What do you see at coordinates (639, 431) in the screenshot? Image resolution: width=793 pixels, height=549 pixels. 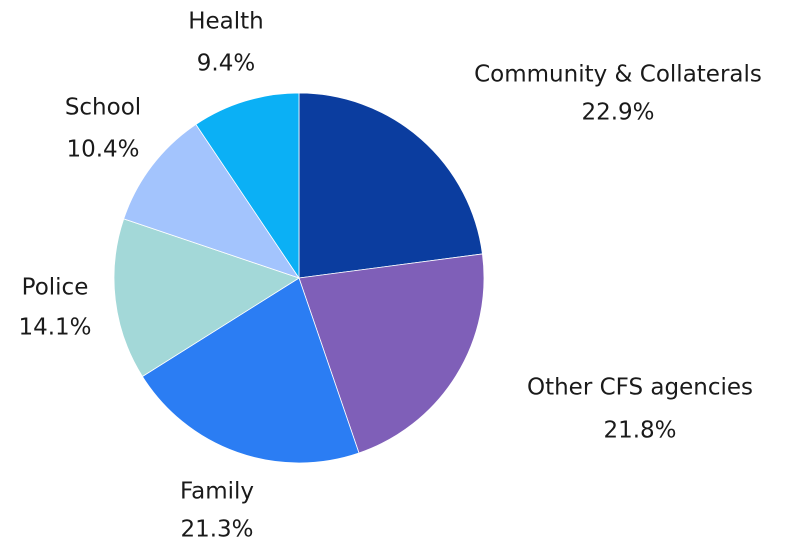 I see `slice-value-label: 21.8%` at bounding box center [639, 431].